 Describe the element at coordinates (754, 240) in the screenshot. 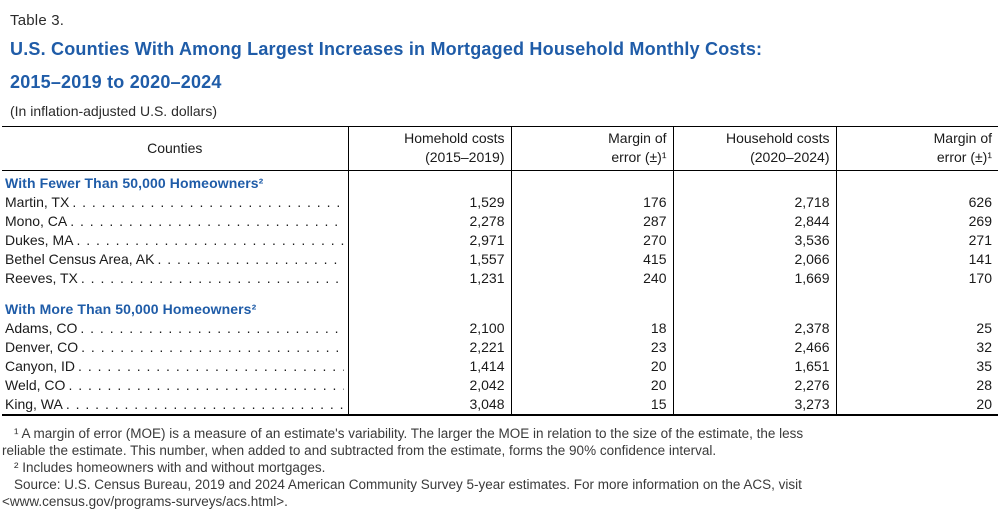

I see `cell-costs-2020-2024: 3,536` at that location.